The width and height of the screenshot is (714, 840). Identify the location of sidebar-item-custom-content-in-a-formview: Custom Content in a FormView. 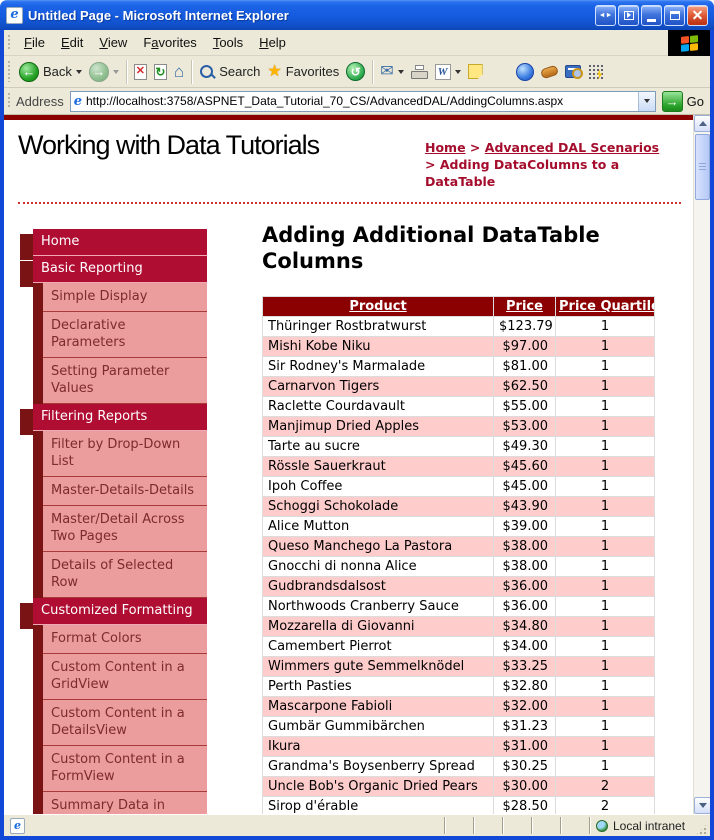
(125, 769).